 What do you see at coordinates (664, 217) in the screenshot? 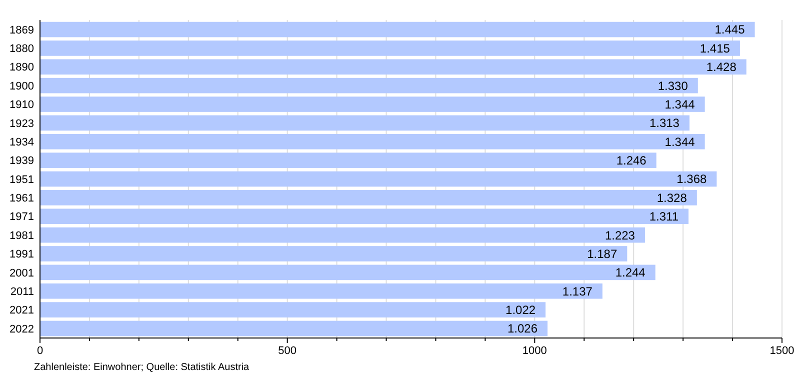
I see `data-label: 1.311` at bounding box center [664, 217].